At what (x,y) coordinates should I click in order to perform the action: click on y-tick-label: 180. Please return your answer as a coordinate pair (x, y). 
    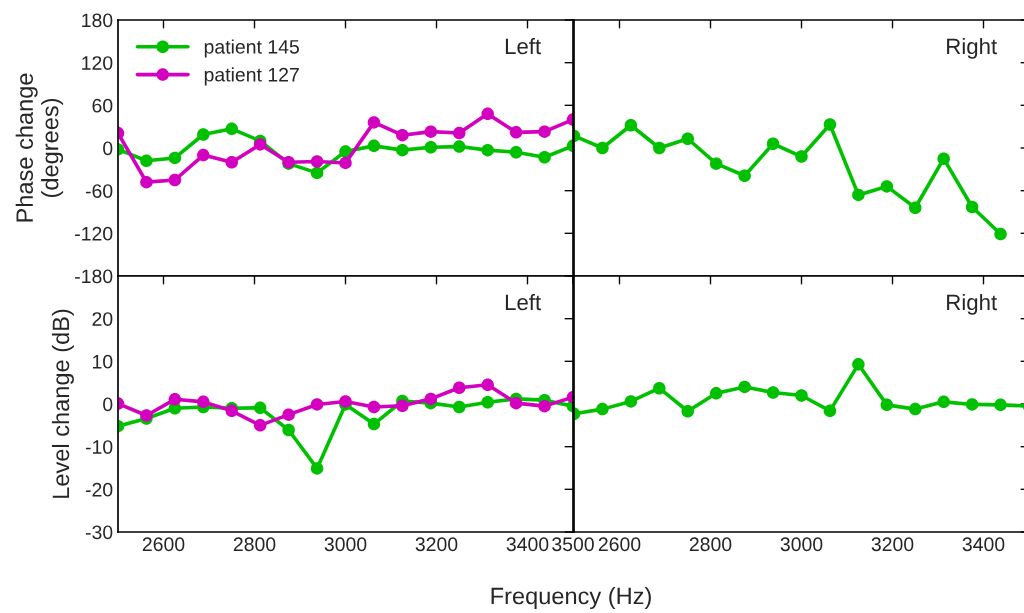
    Looking at the image, I should click on (97, 20).